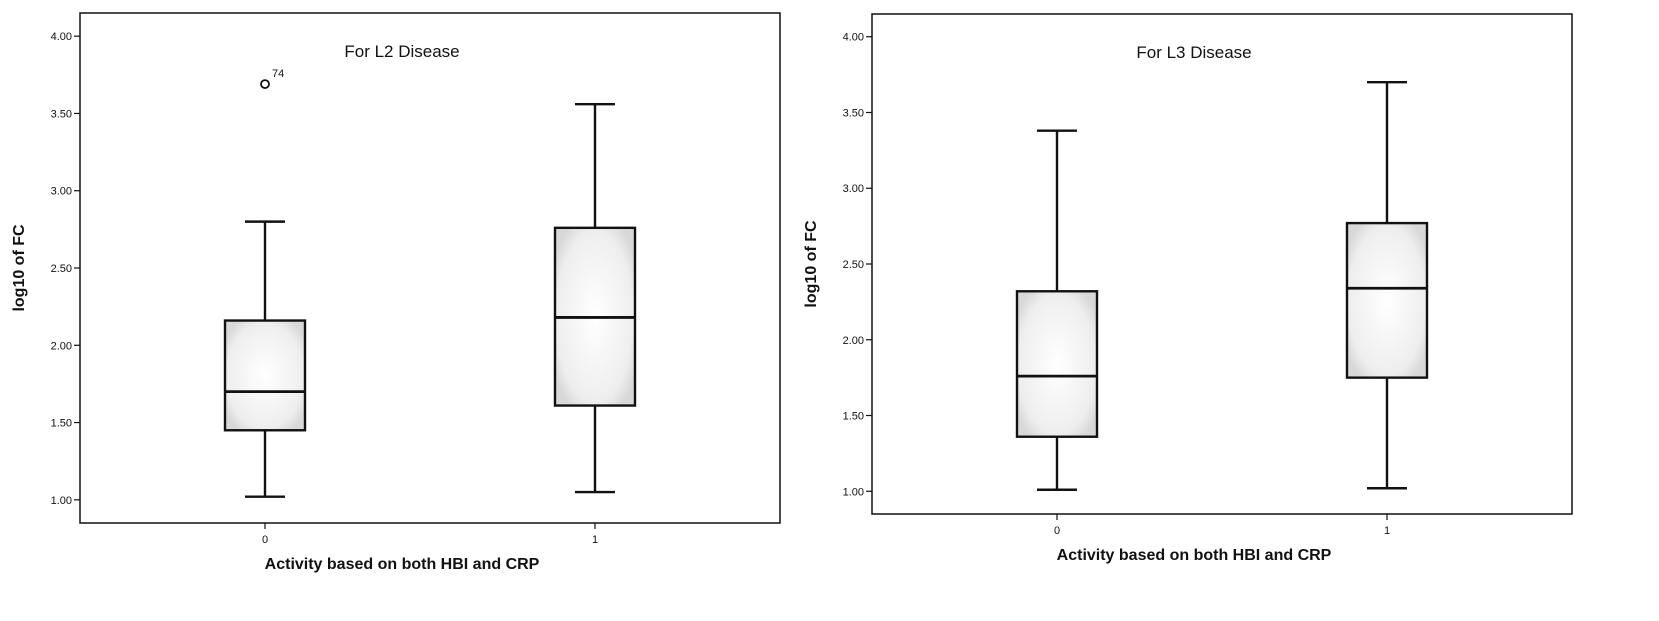 Image resolution: width=1659 pixels, height=621 pixels. I want to click on box-0: 0, so click(1057, 333).